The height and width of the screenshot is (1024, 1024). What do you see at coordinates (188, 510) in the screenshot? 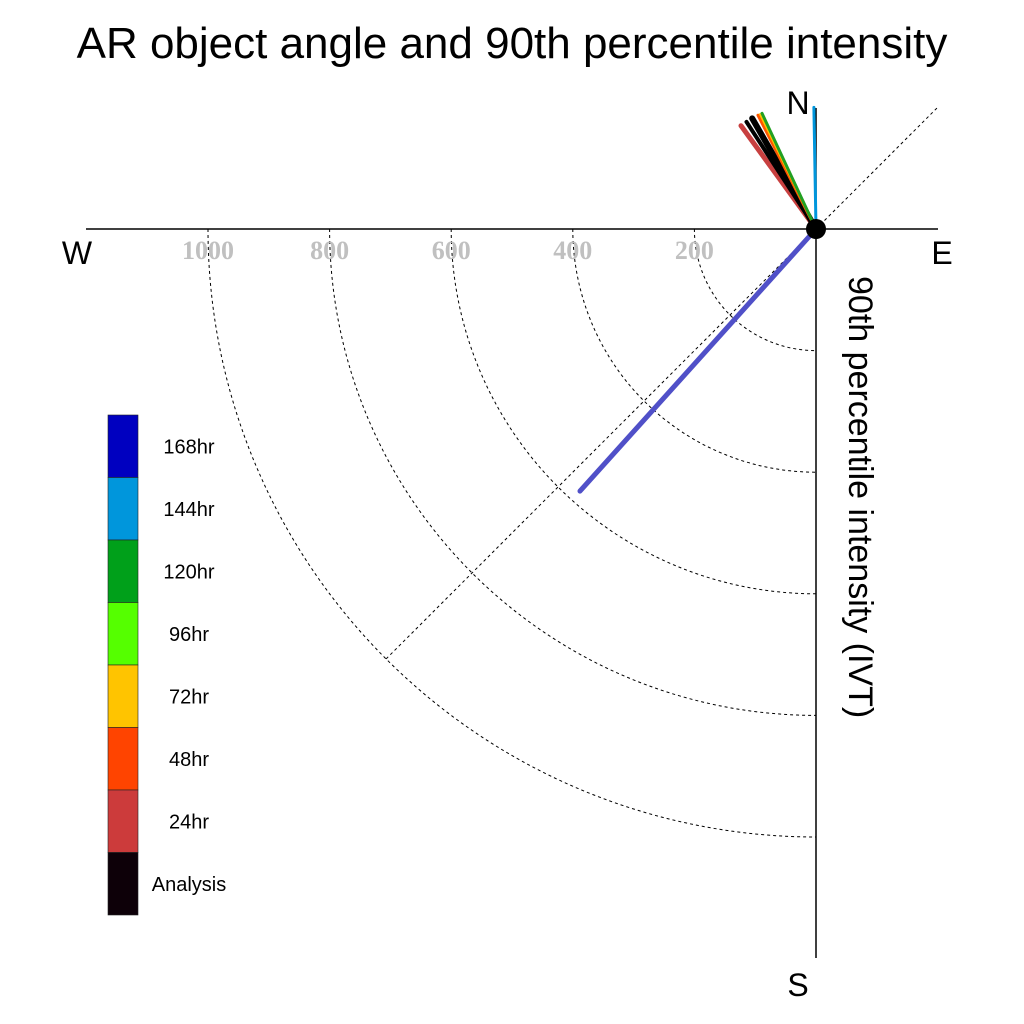
I see `legend-label: 144hr` at bounding box center [188, 510].